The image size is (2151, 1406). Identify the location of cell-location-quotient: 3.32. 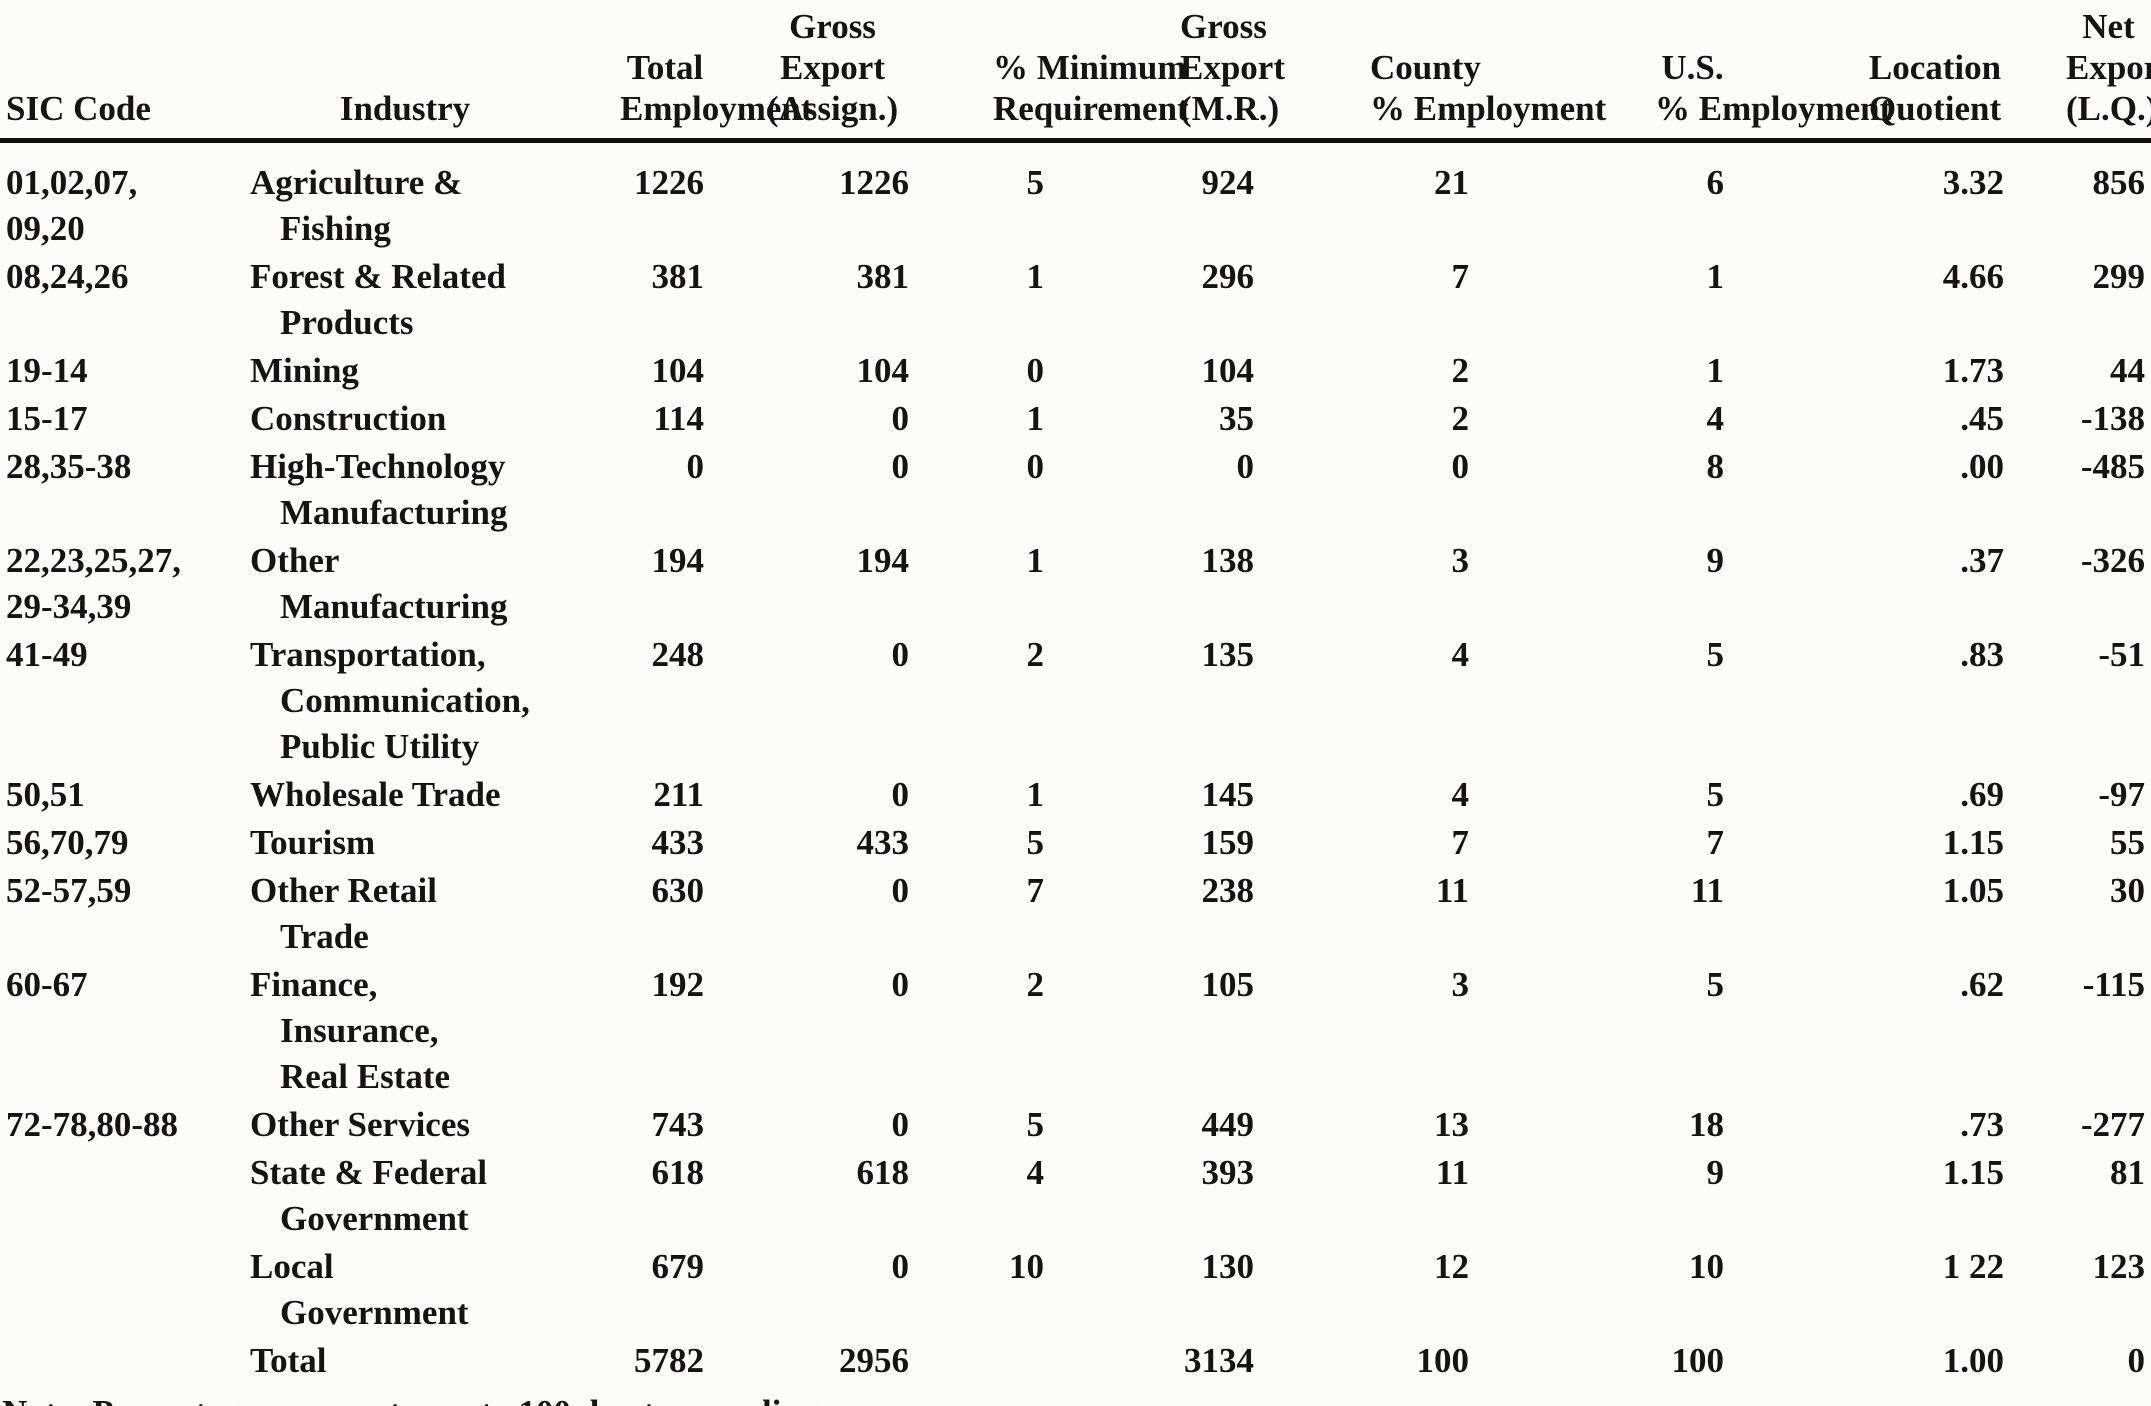
(1973, 182).